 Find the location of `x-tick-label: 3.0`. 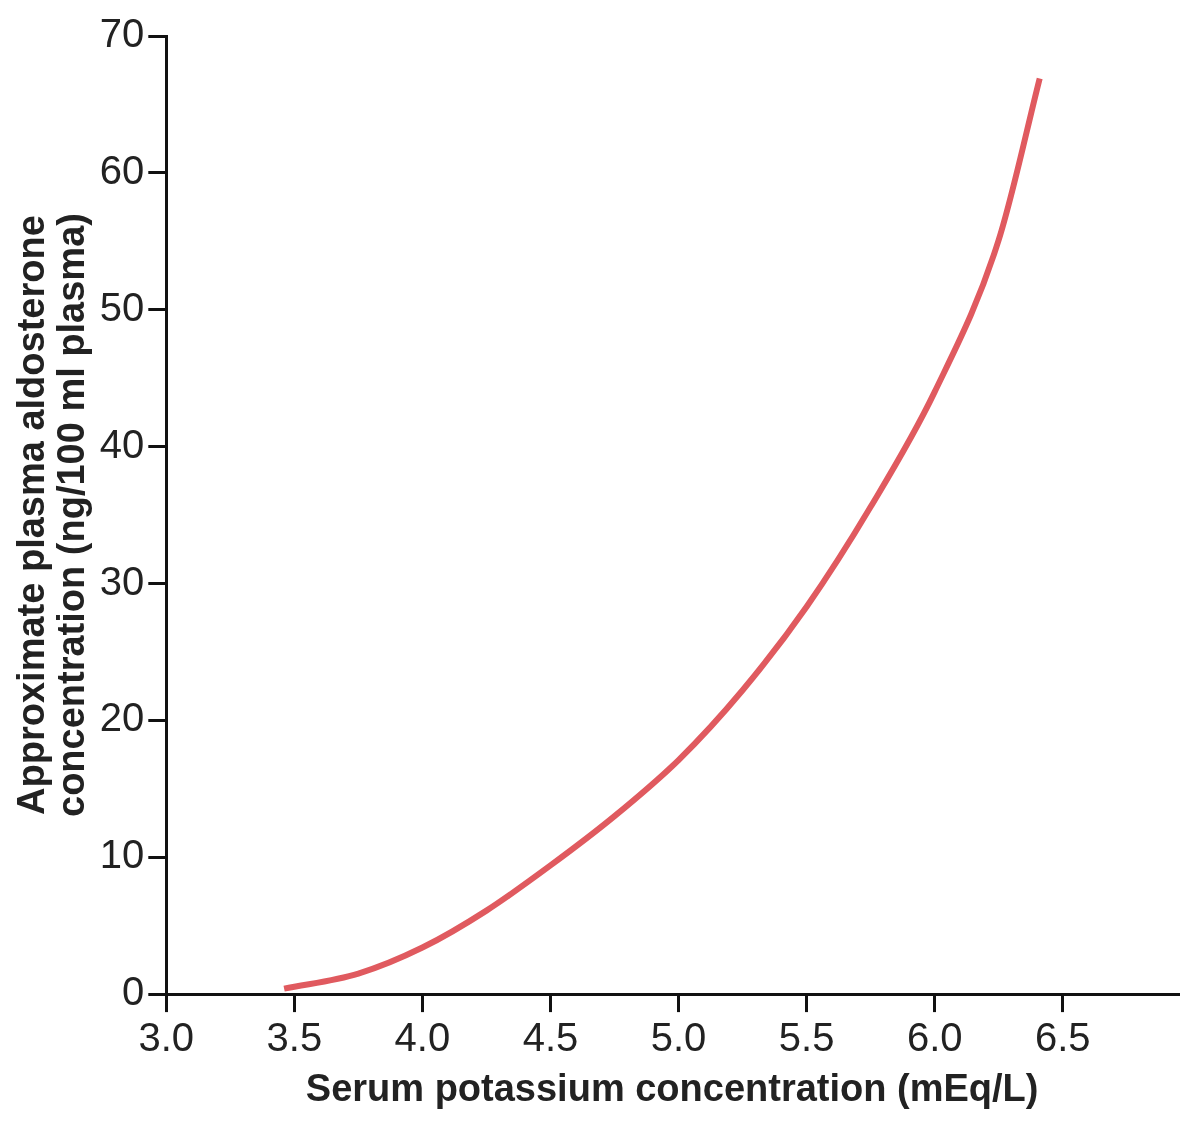

x-tick-label: 3.0 is located at coordinates (166, 1037).